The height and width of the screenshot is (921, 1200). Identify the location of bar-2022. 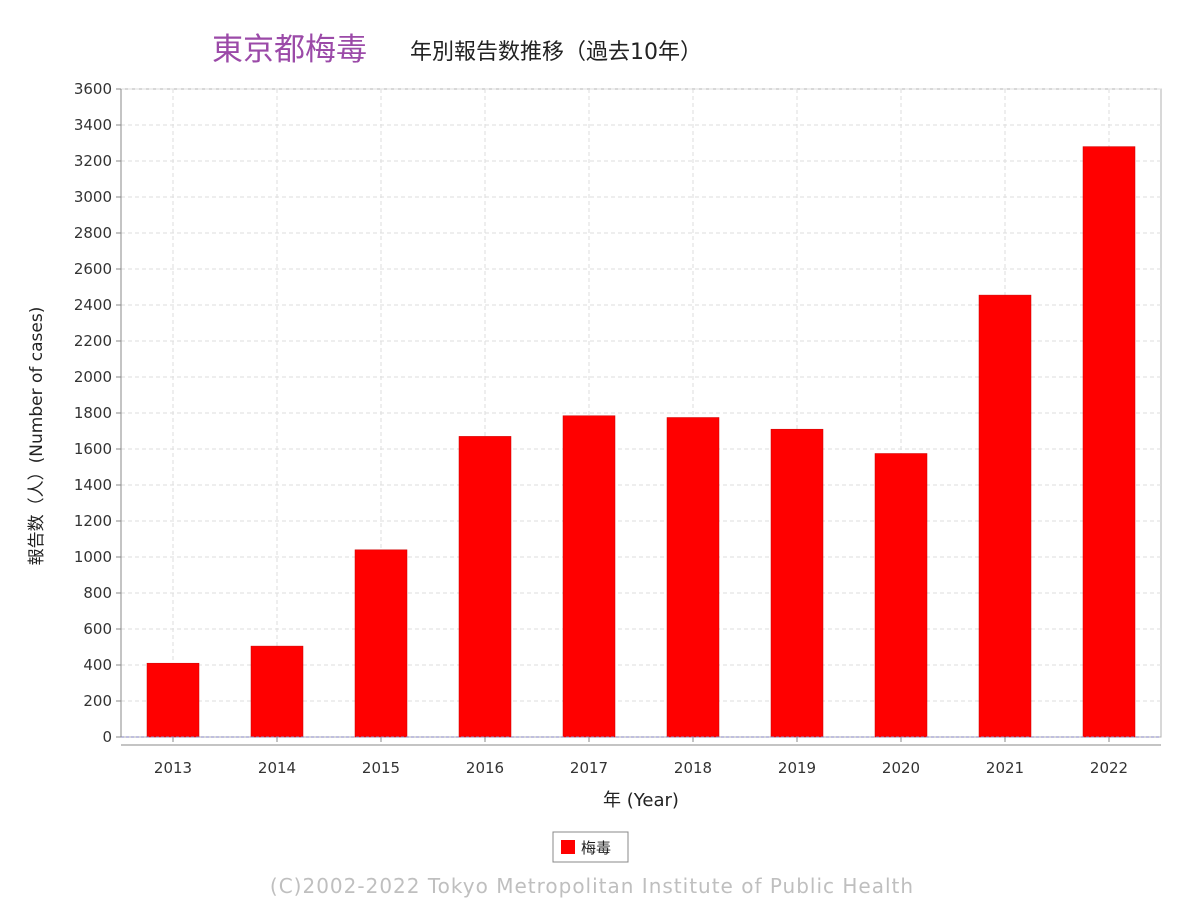
(1109, 442).